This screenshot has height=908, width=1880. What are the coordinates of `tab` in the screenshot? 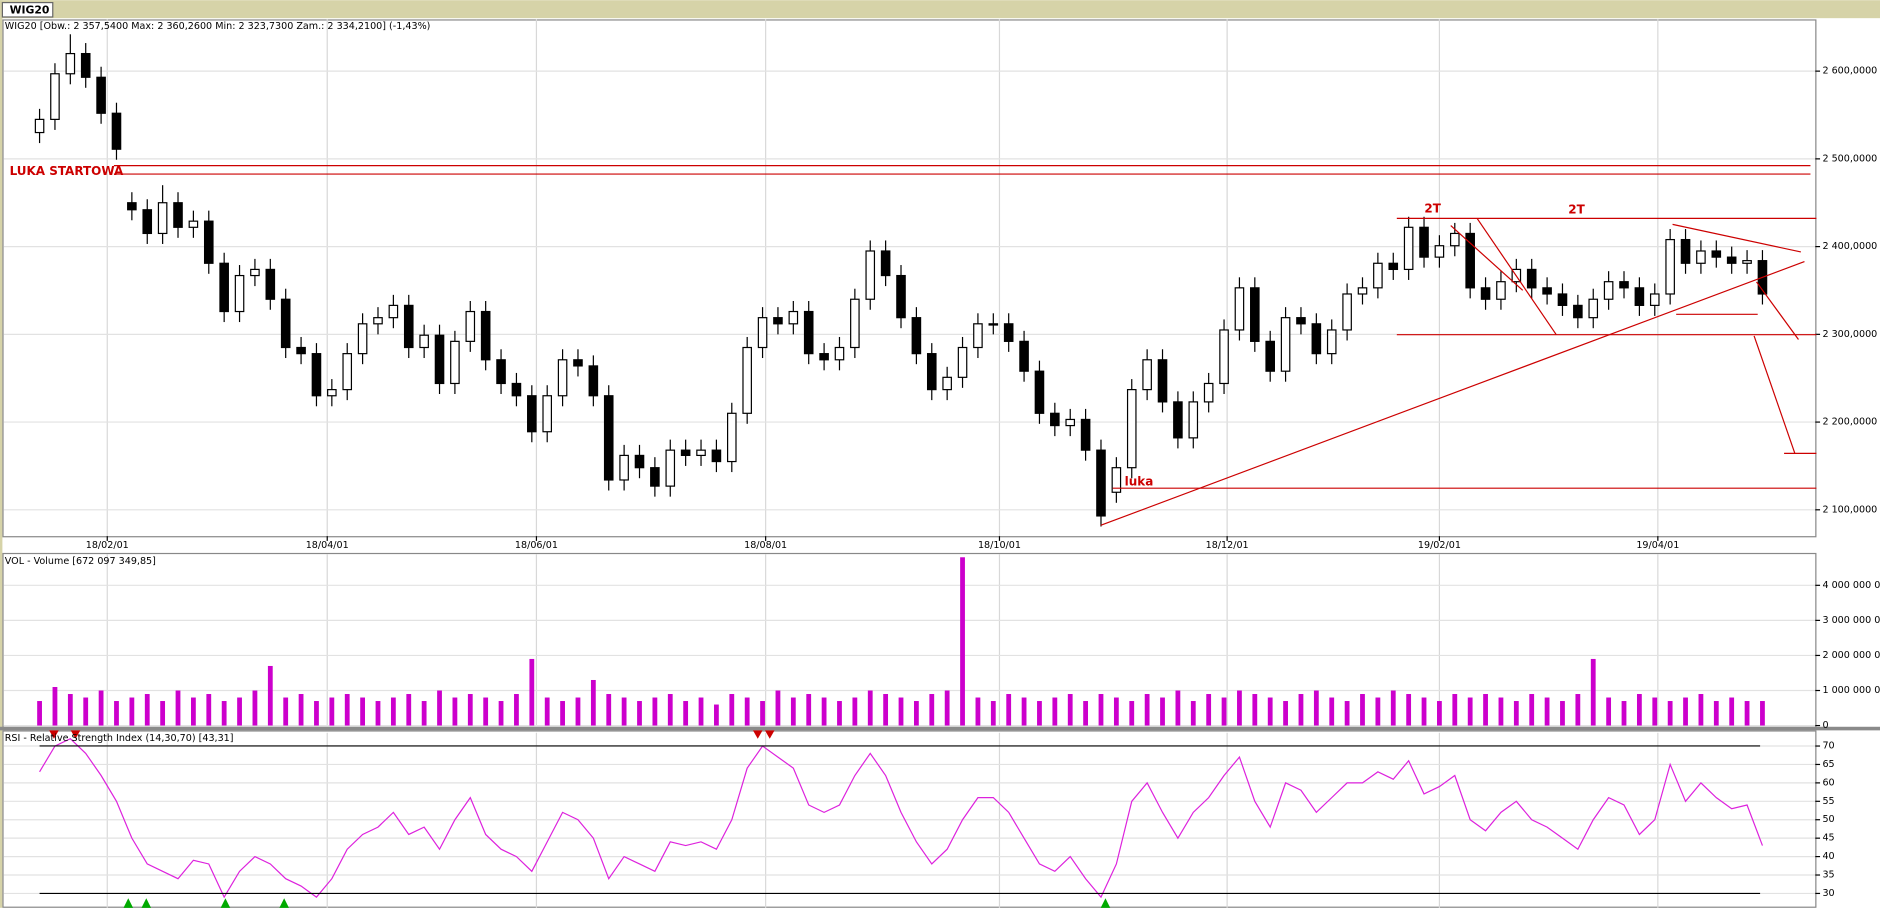 It's located at (27, 9).